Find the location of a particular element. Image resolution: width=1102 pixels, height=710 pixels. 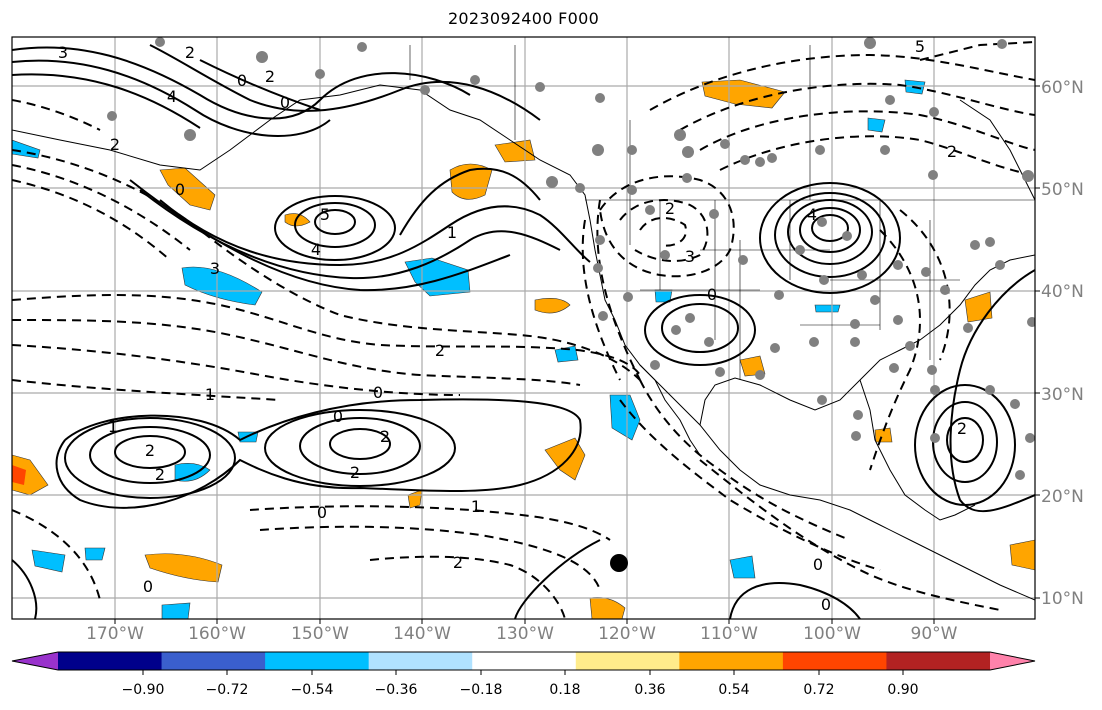

lat-label: 30°N is located at coordinates (1062, 395).